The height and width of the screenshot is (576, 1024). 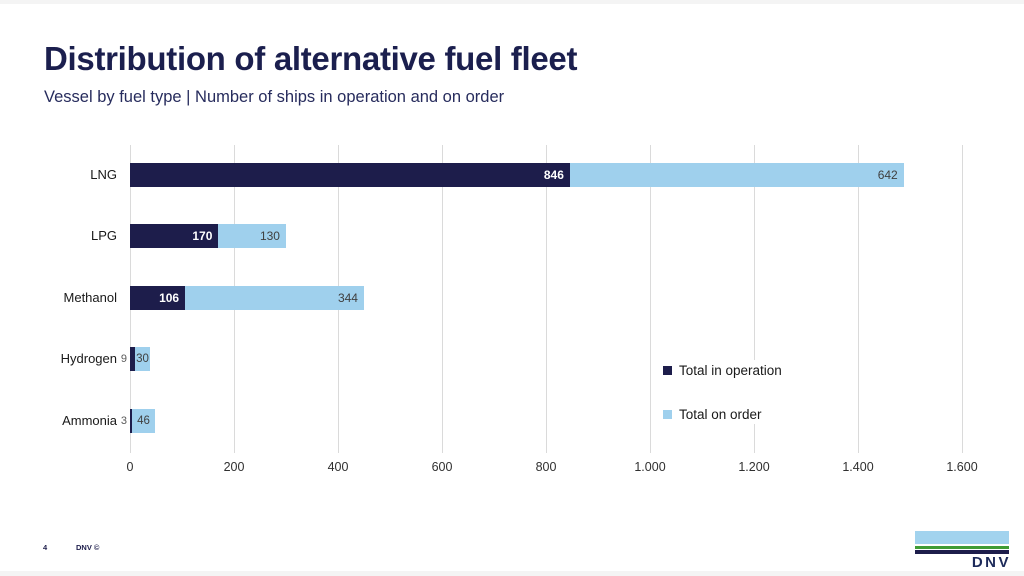 What do you see at coordinates (512, 2) in the screenshot?
I see `slide-top-edge` at bounding box center [512, 2].